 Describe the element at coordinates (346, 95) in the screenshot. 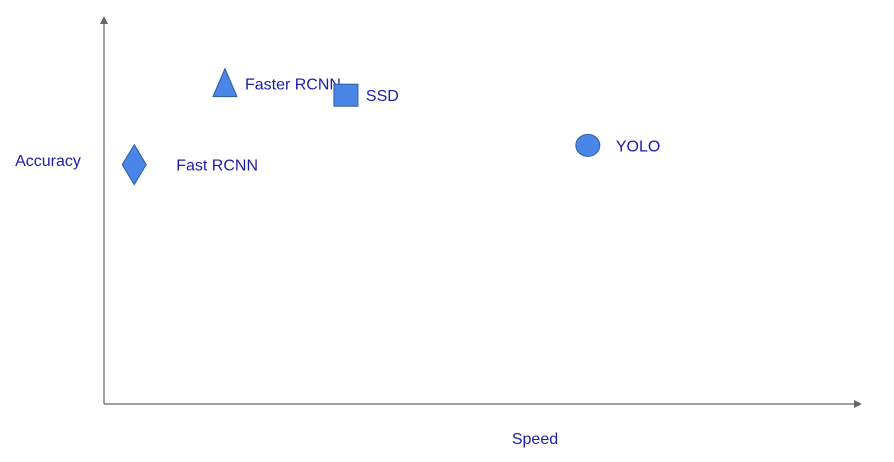

I see `point-marker-square` at that location.